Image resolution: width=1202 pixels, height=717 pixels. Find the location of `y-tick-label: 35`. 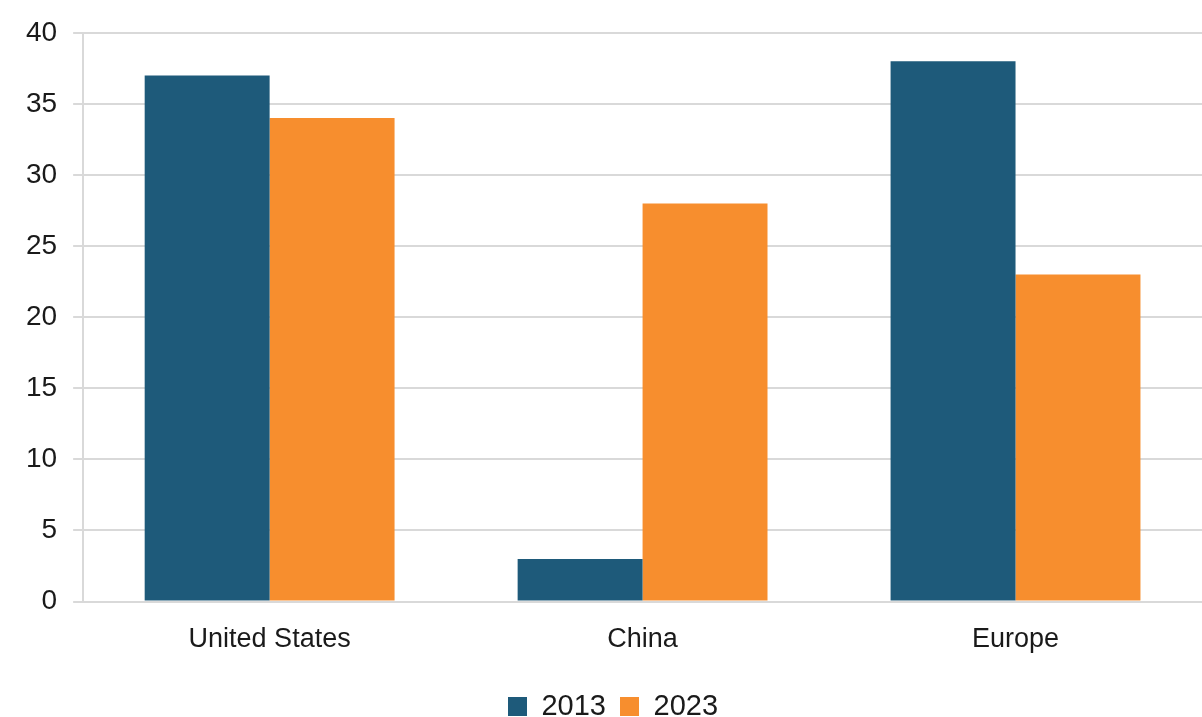

y-tick-label: 35 is located at coordinates (41, 102).